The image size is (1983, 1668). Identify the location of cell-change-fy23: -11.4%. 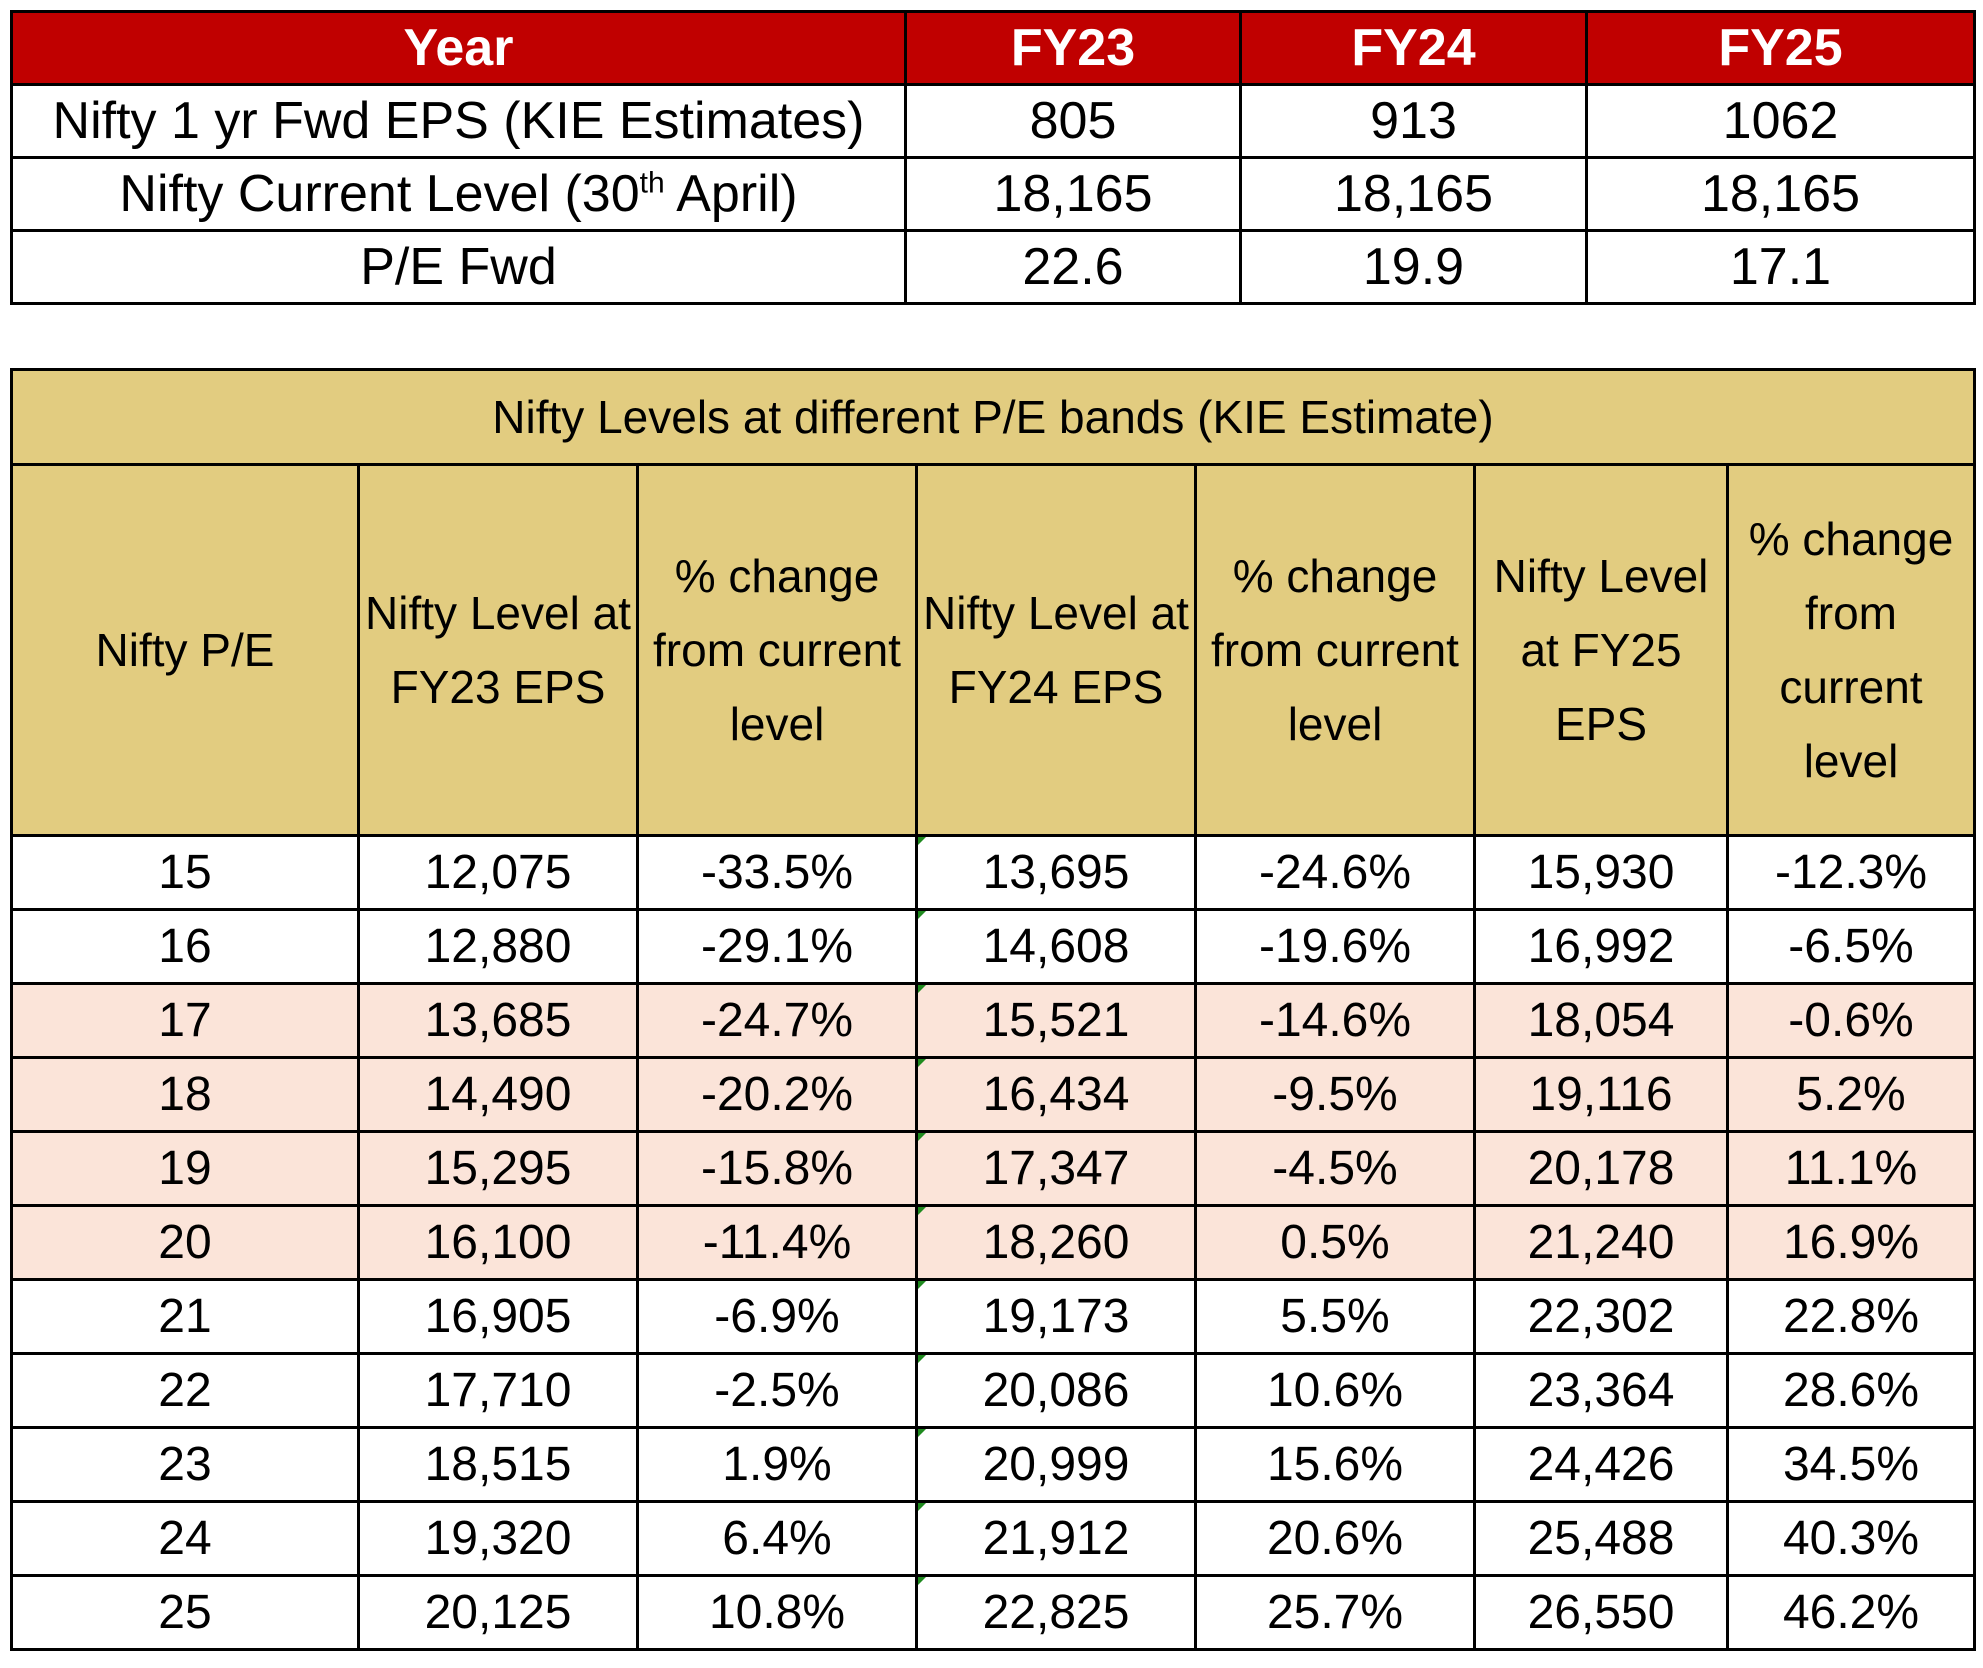
(777, 1242).